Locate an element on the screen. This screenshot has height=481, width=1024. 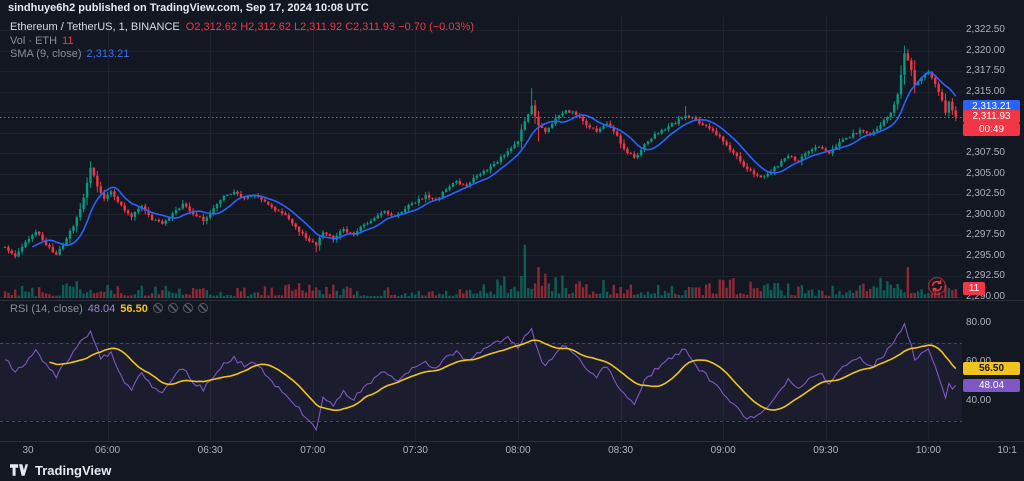
time-tick-label: 06:30 is located at coordinates (210, 450).